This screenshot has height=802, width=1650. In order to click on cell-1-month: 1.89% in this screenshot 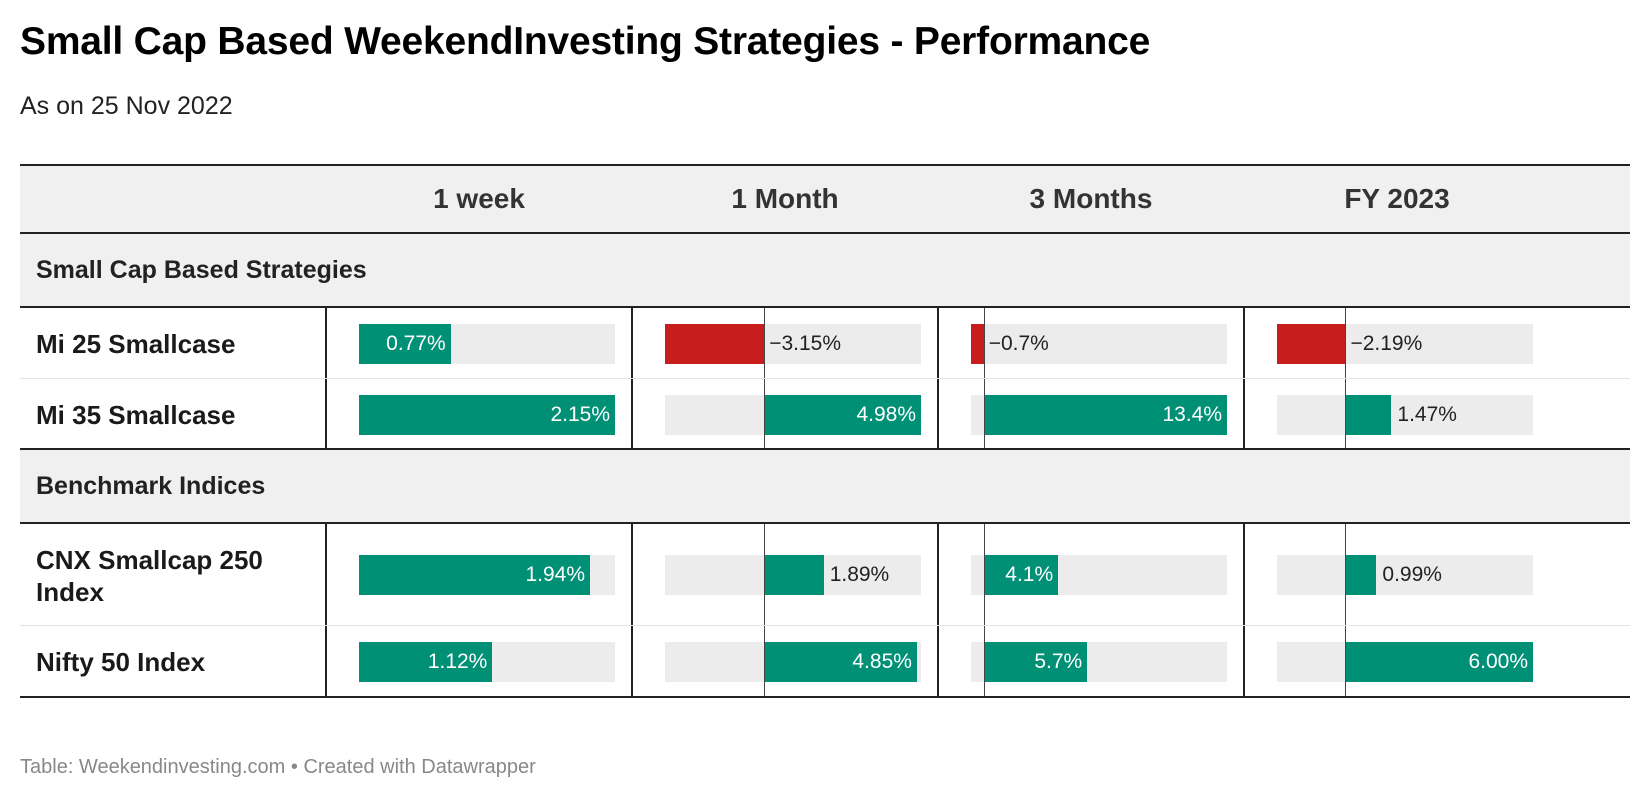, I will do `click(785, 574)`.